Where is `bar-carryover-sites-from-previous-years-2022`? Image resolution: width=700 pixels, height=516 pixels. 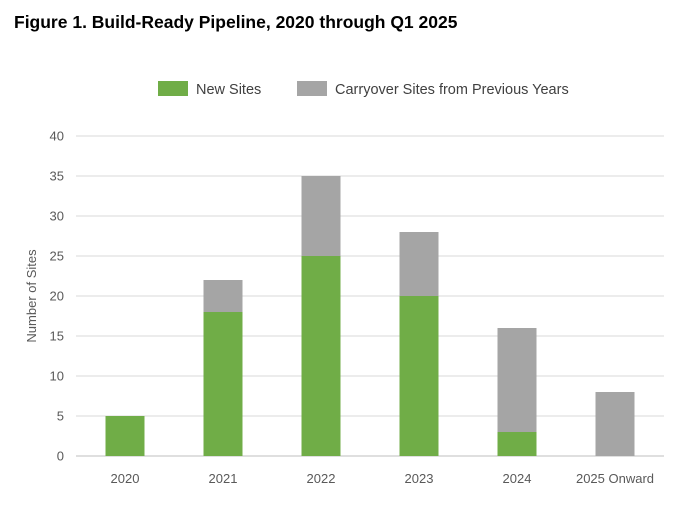
bar-carryover-sites-from-previous-years-2022 is located at coordinates (321, 216).